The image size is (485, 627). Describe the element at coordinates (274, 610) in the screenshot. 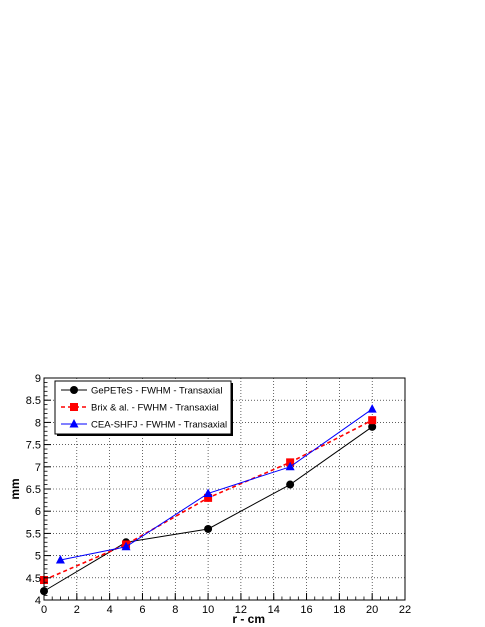

I see `x-tick-label: 14` at that location.